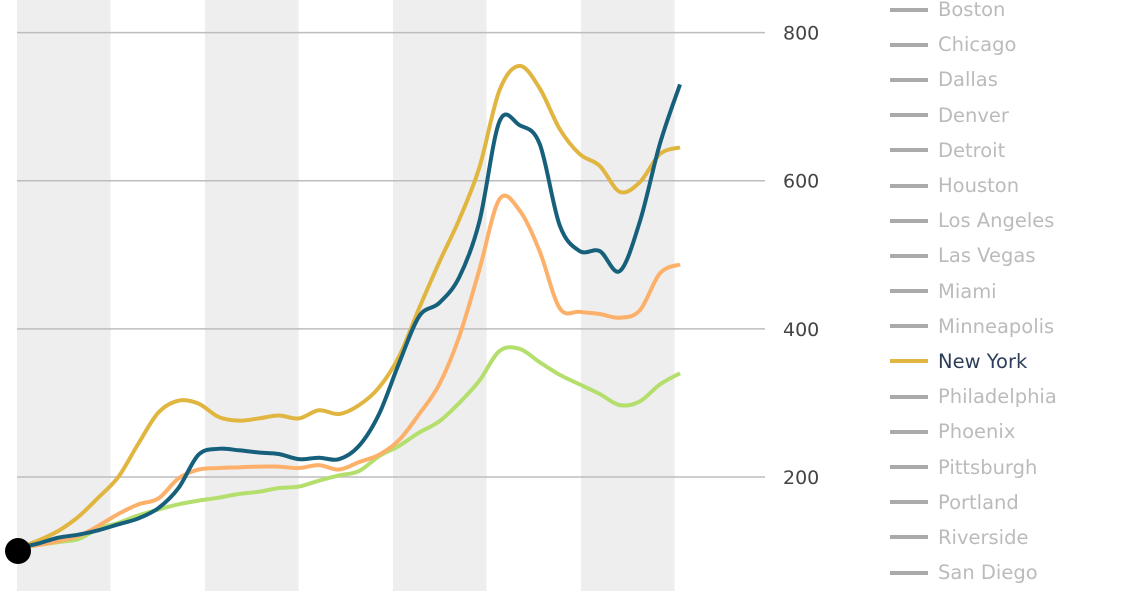 This screenshot has height=591, width=1128. What do you see at coordinates (967, 291) in the screenshot?
I see `legend-label: Miami` at bounding box center [967, 291].